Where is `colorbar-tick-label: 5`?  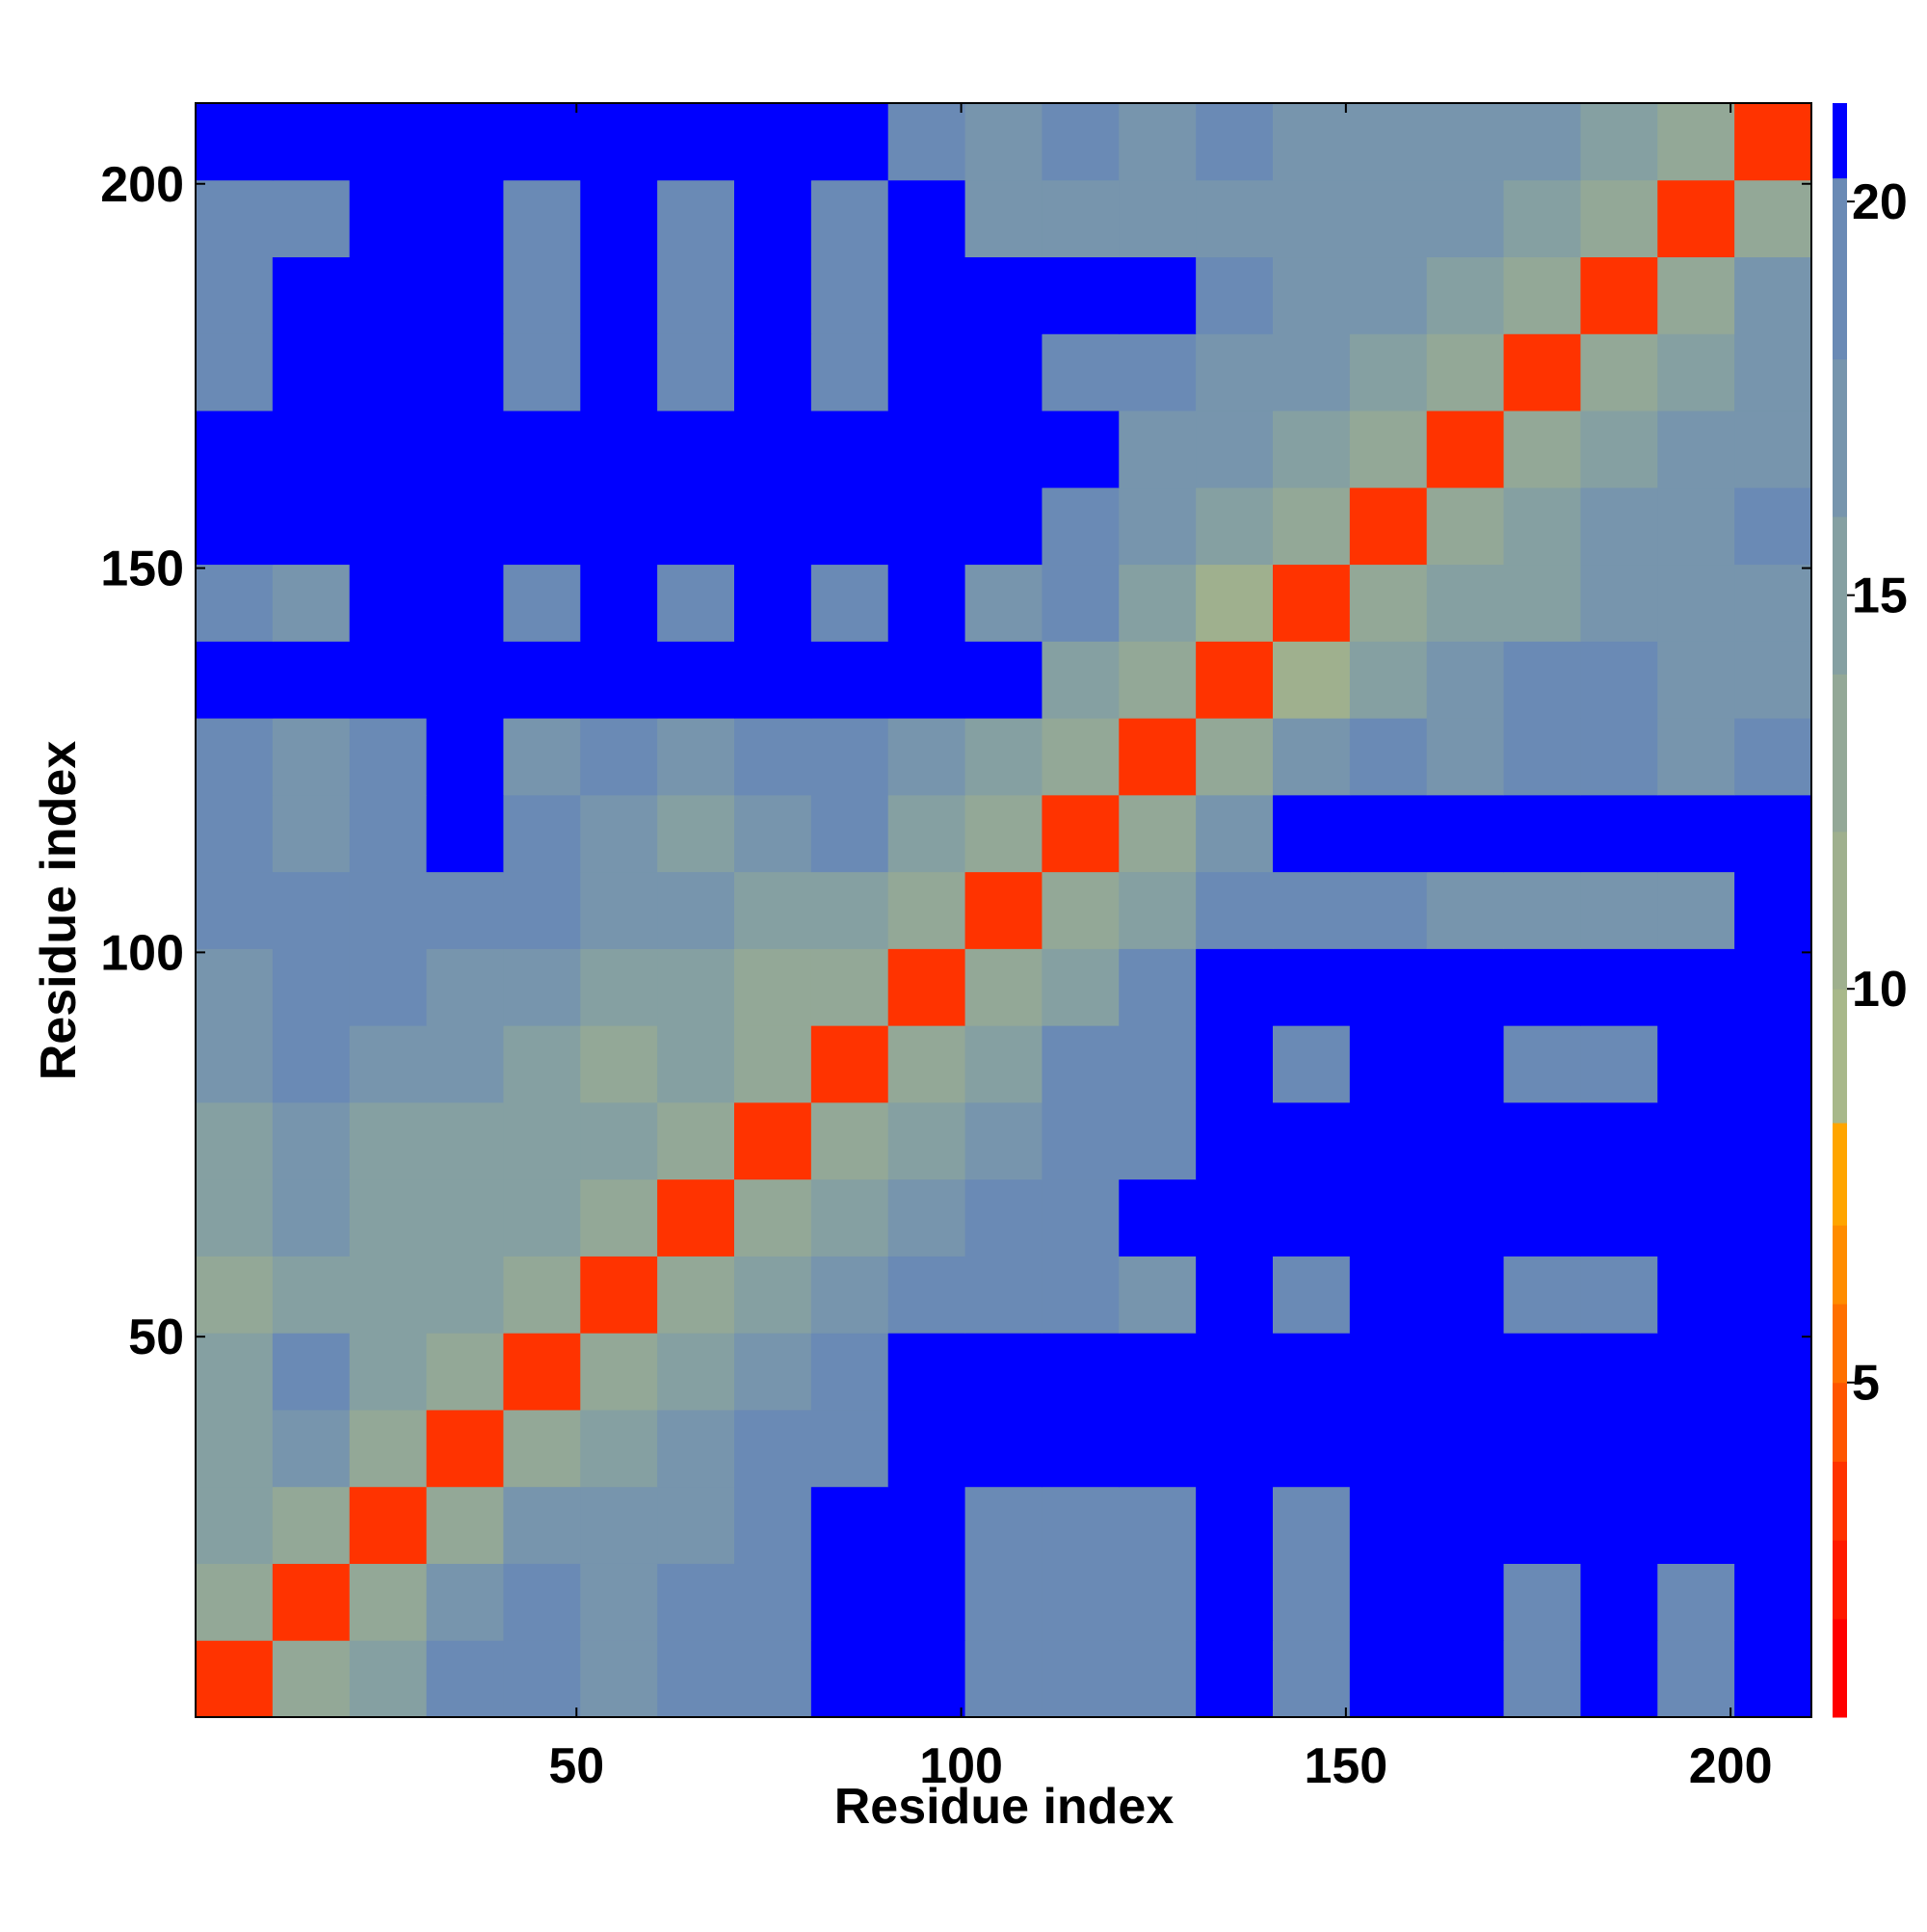 colorbar-tick-label: 5 is located at coordinates (1866, 1384).